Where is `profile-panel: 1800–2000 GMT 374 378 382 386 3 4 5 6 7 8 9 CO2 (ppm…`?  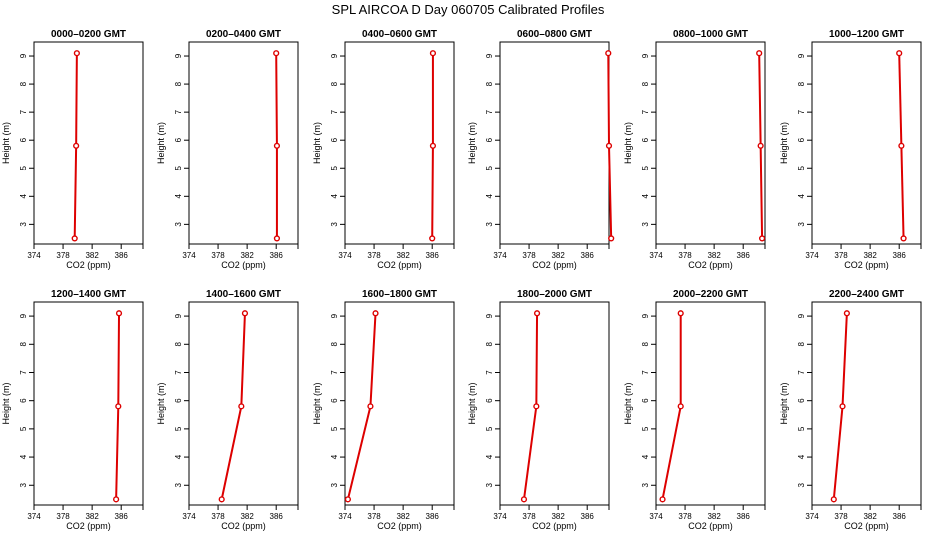 profile-panel: 1800–2000 GMT 374 378 382 386 3 4 5 6 7 8 9 CO2 (ppm… is located at coordinates (538, 410).